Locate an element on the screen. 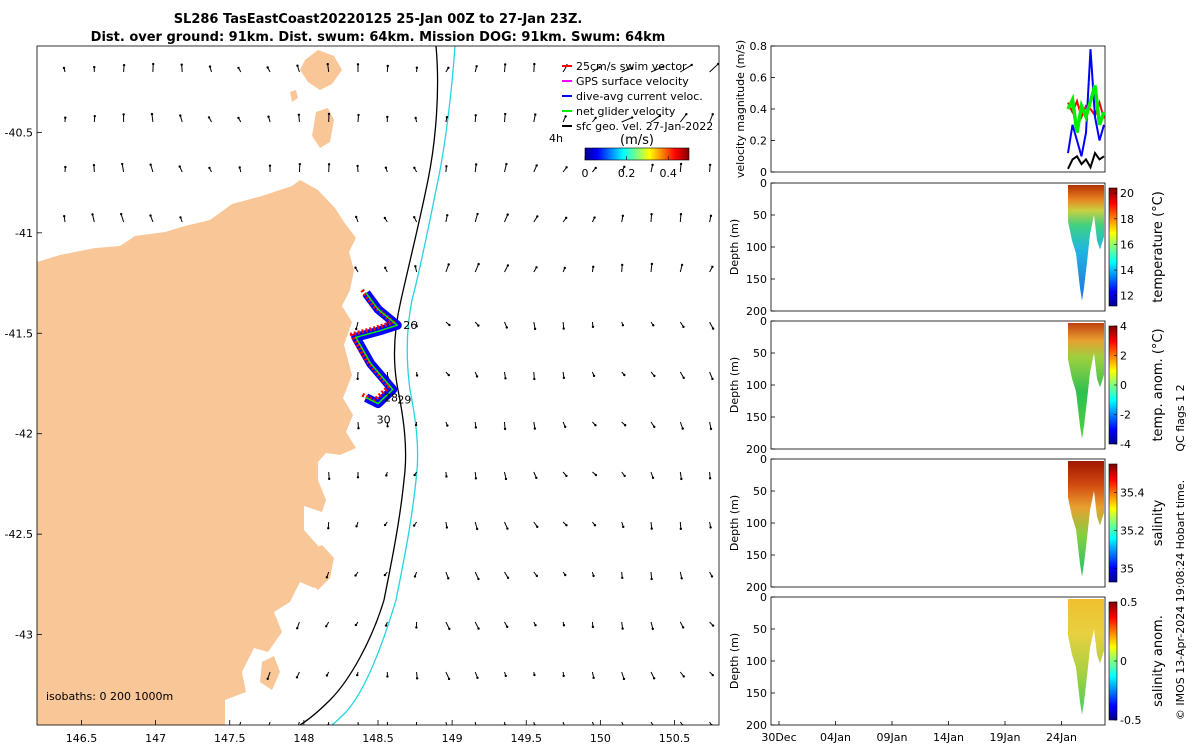 Image resolution: width=1200 pixels, height=754 pixels. depth-colorbar-tick-label: 16 is located at coordinates (1127, 244).